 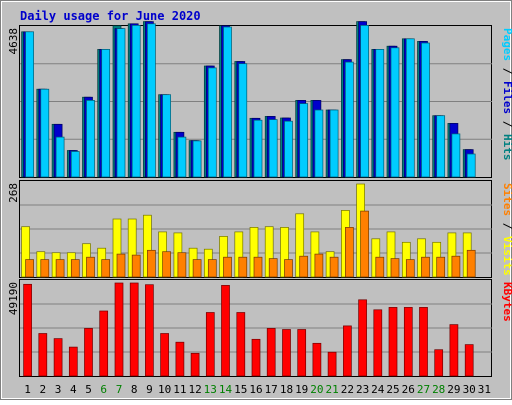 I want to click on legend-part: Pages, so click(x=506, y=44).